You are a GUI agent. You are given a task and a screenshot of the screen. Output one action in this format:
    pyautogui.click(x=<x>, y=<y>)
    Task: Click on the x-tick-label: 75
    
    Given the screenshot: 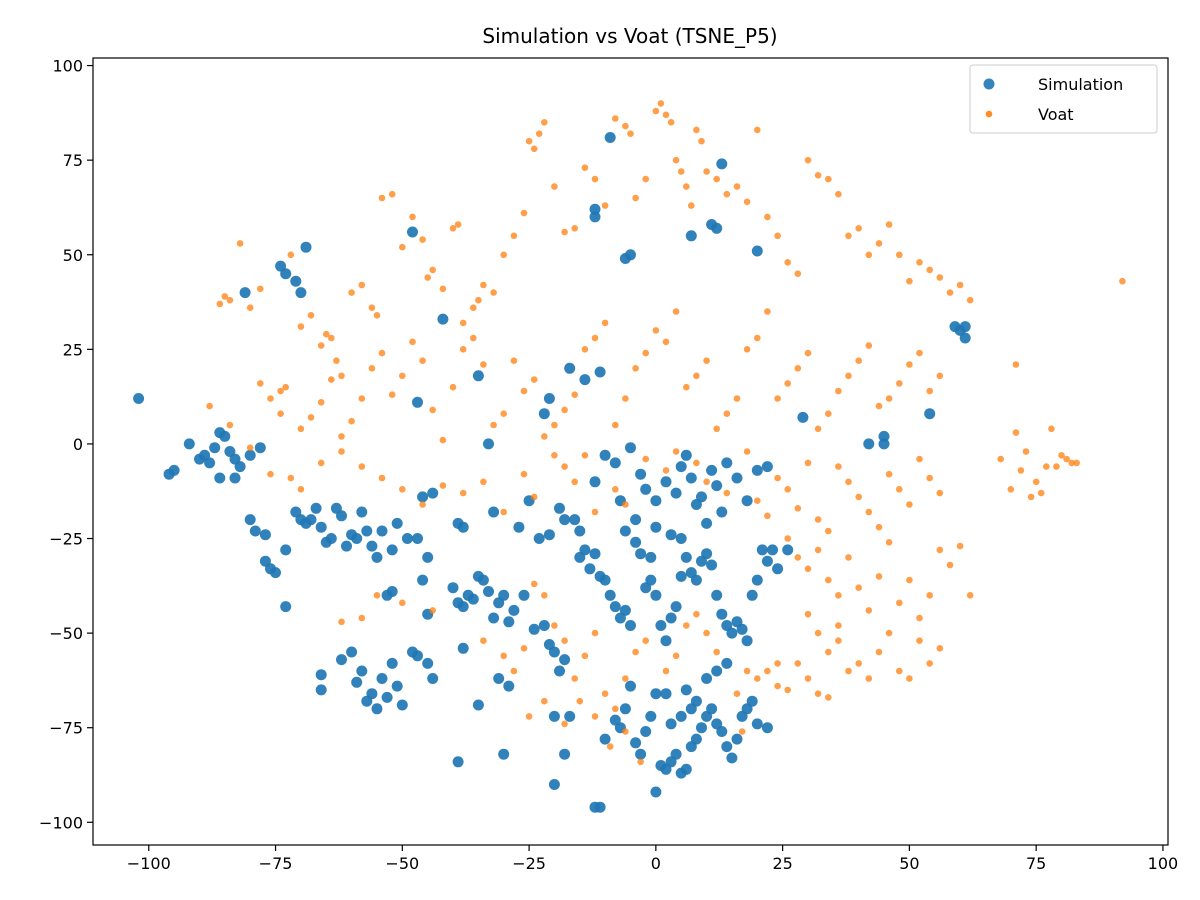 What is the action you would take?
    pyautogui.click(x=1036, y=863)
    